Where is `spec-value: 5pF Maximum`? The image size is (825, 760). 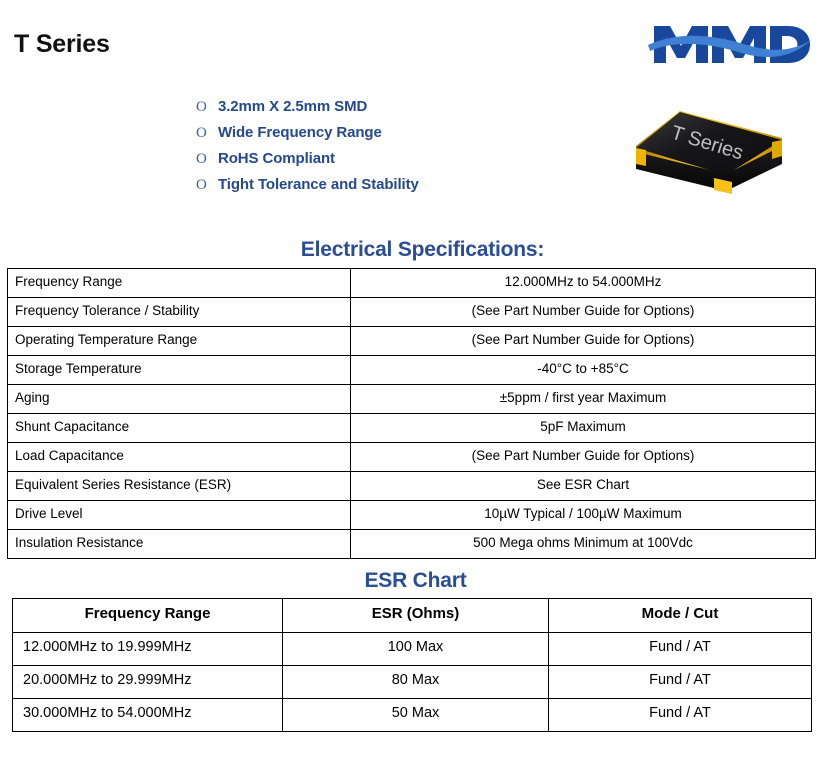 spec-value: 5pF Maximum is located at coordinates (583, 428).